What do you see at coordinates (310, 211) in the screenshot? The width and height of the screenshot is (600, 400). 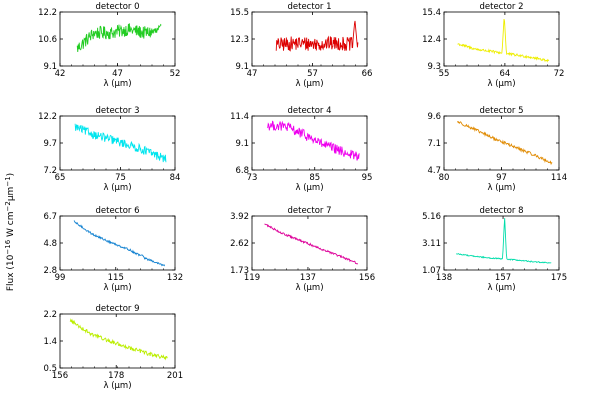 I see `panel-title: detector 7` at bounding box center [310, 211].